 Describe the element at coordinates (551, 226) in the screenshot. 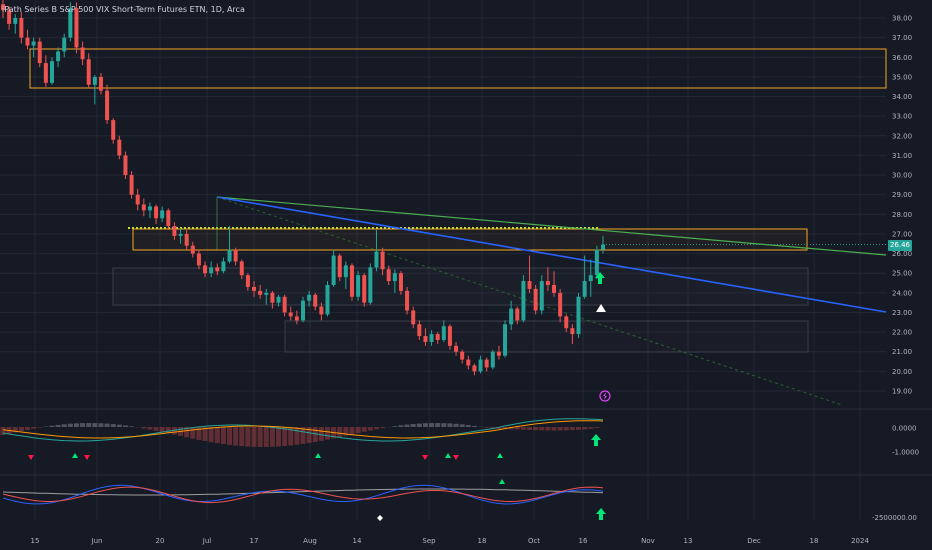

I see `trendline-green` at that location.